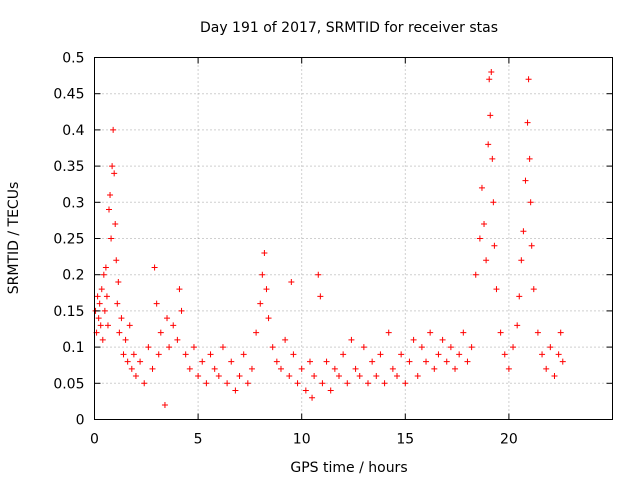 Image resolution: width=640 pixels, height=480 pixels. I want to click on x-tick-label: 5, so click(198, 440).